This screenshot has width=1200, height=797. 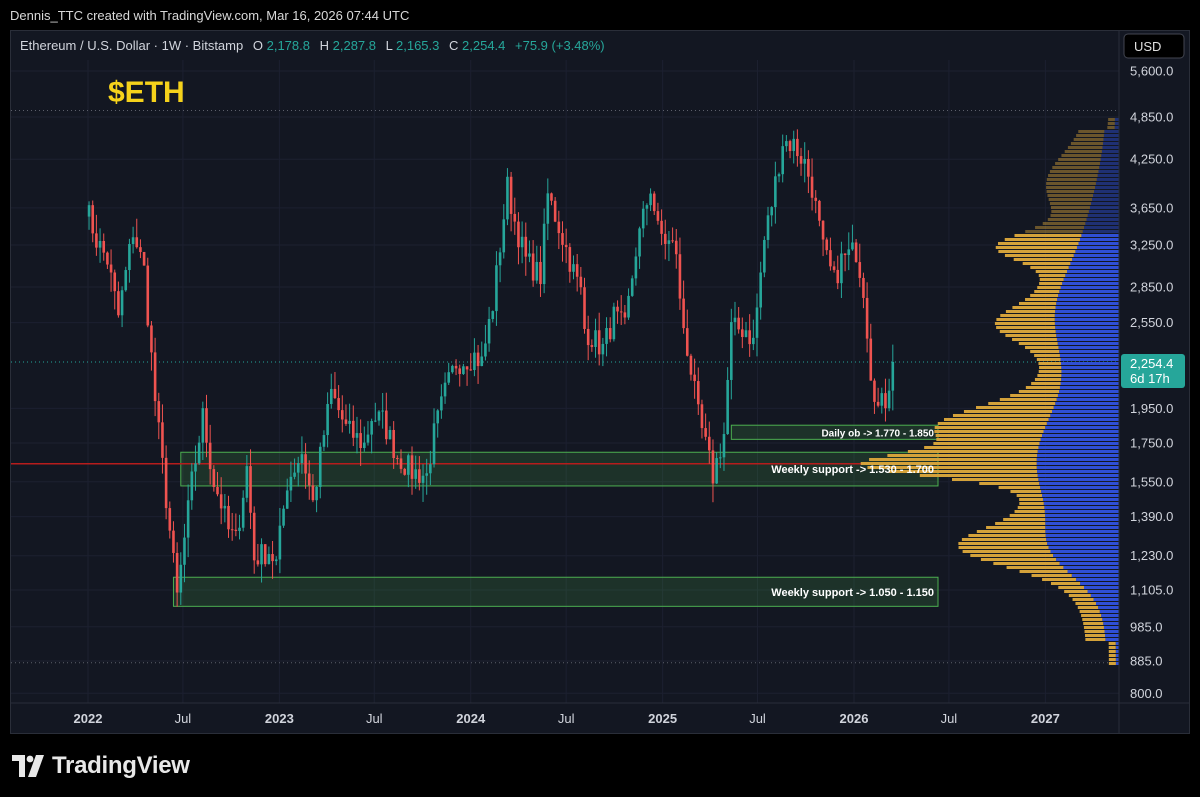 I want to click on y-tick-label: 1,750.0, so click(x=1151, y=442).